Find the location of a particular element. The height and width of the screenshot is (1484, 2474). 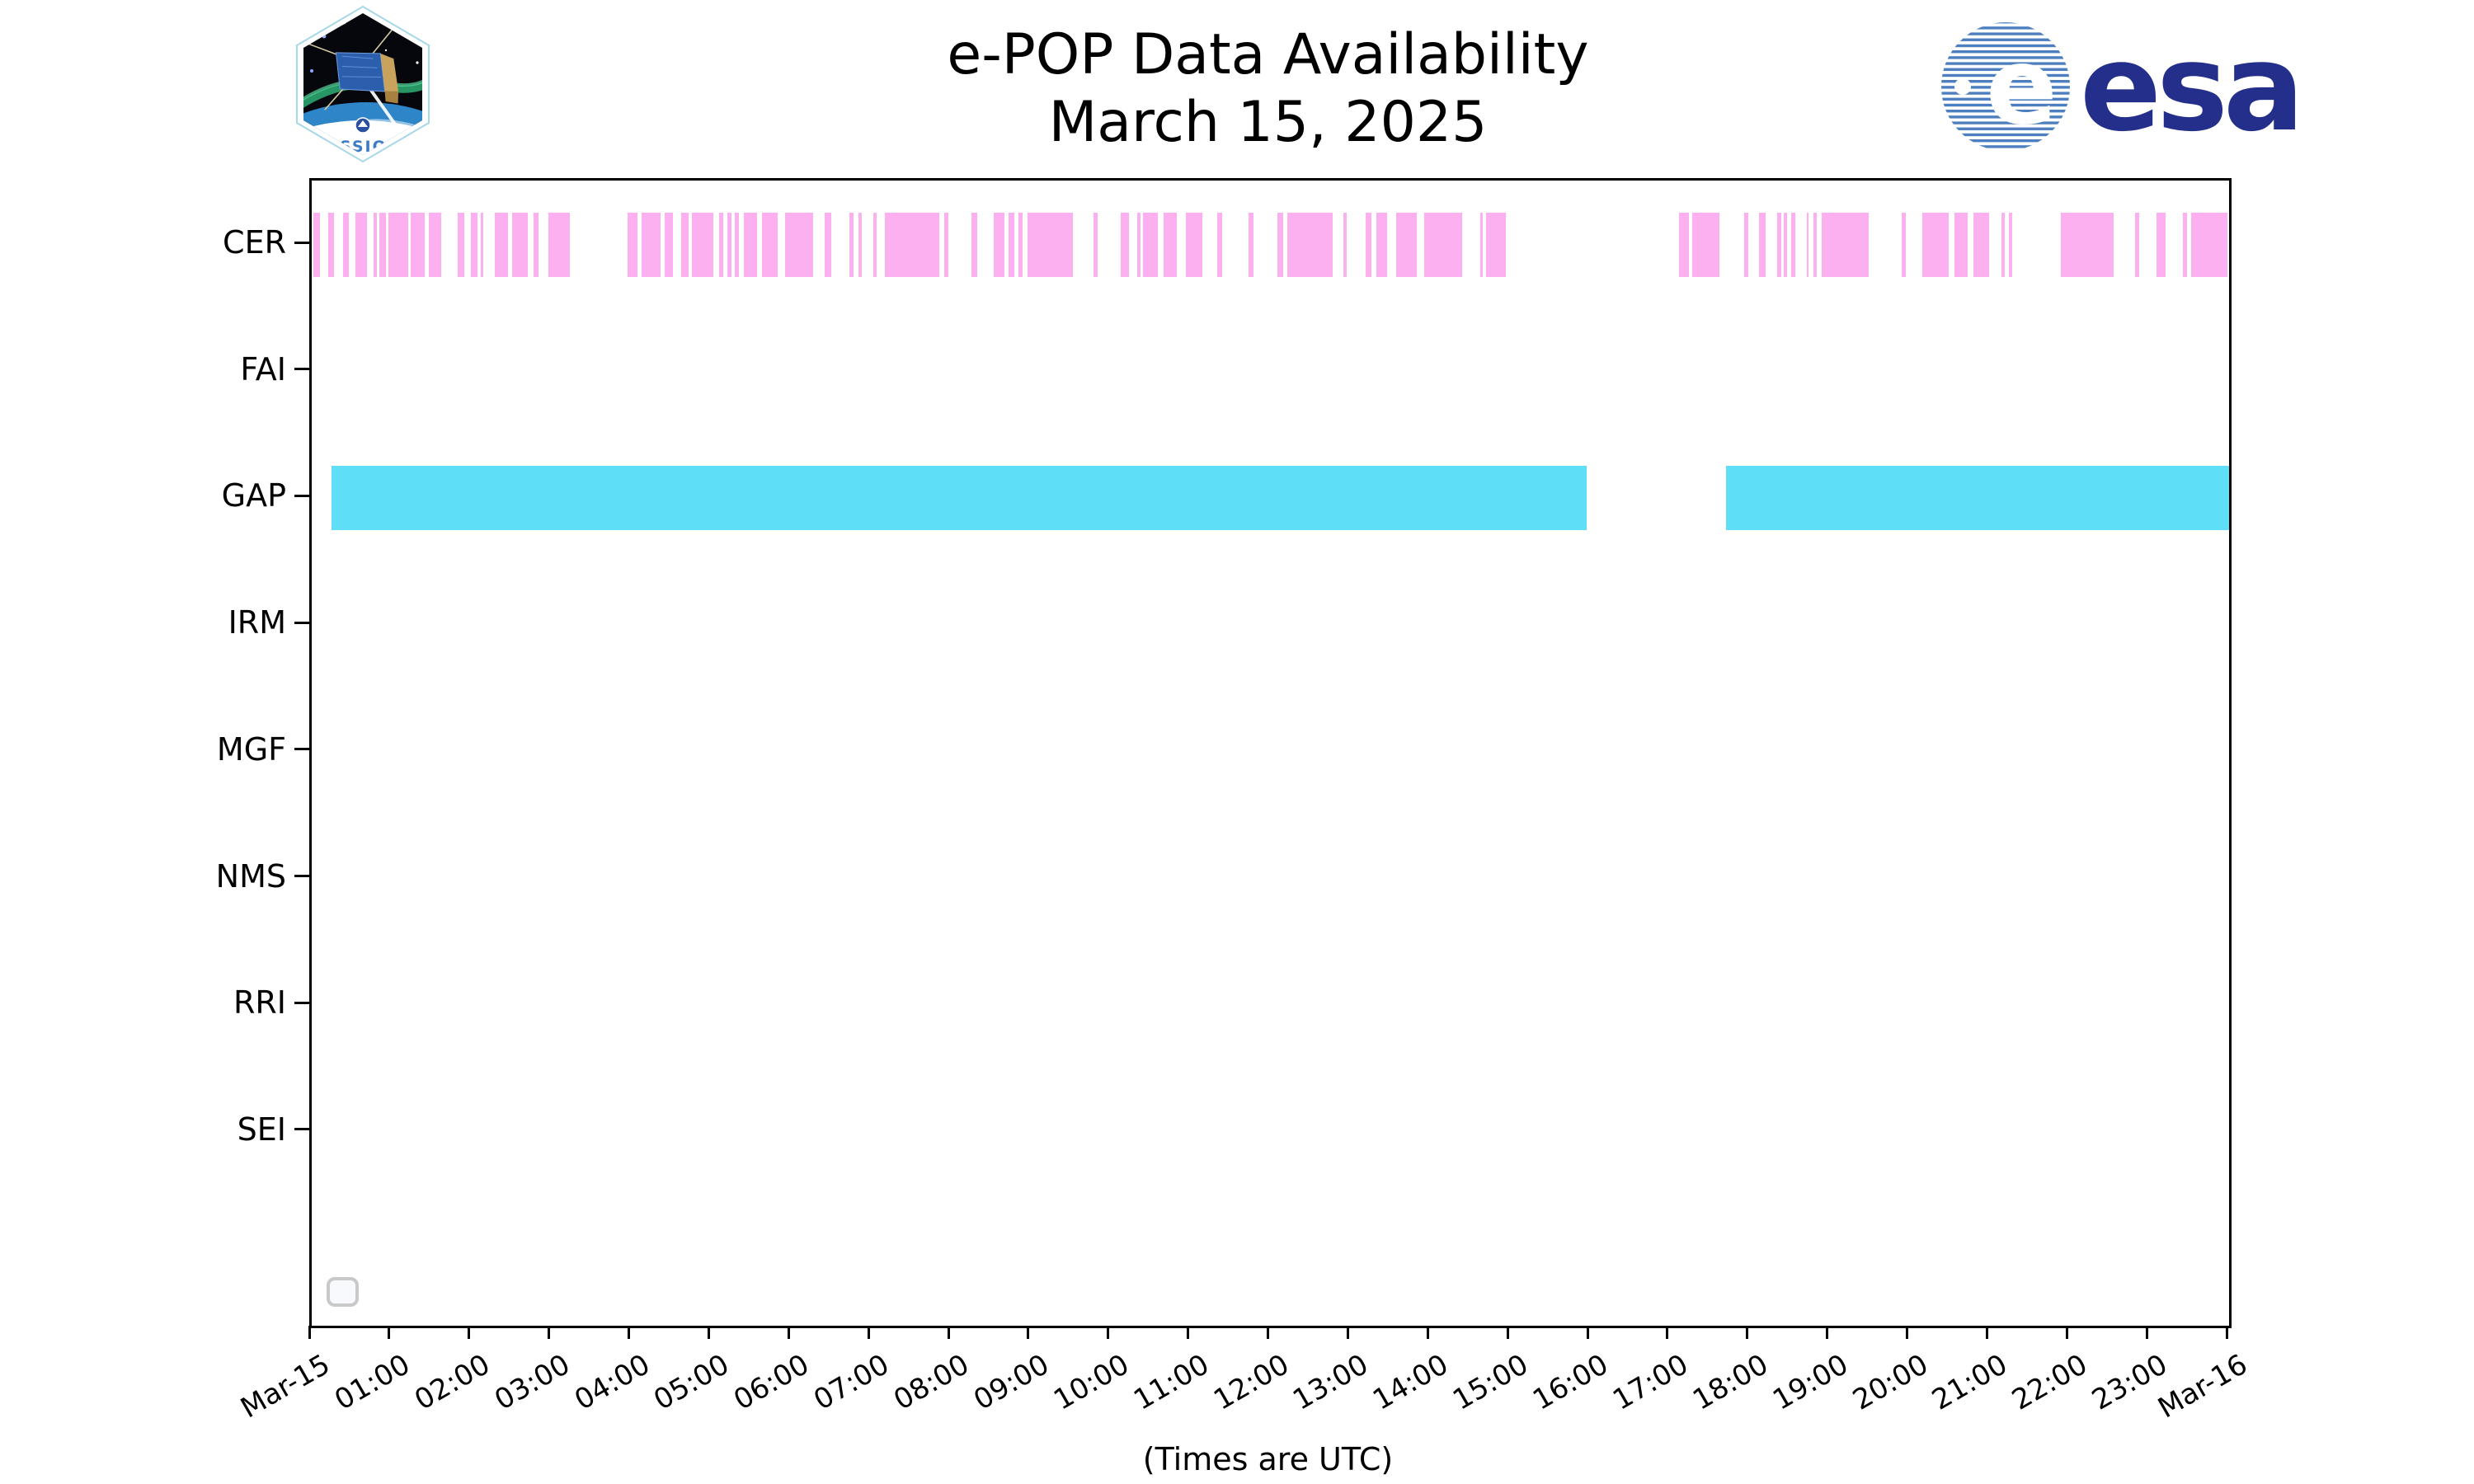

legend-box is located at coordinates (343, 1292).